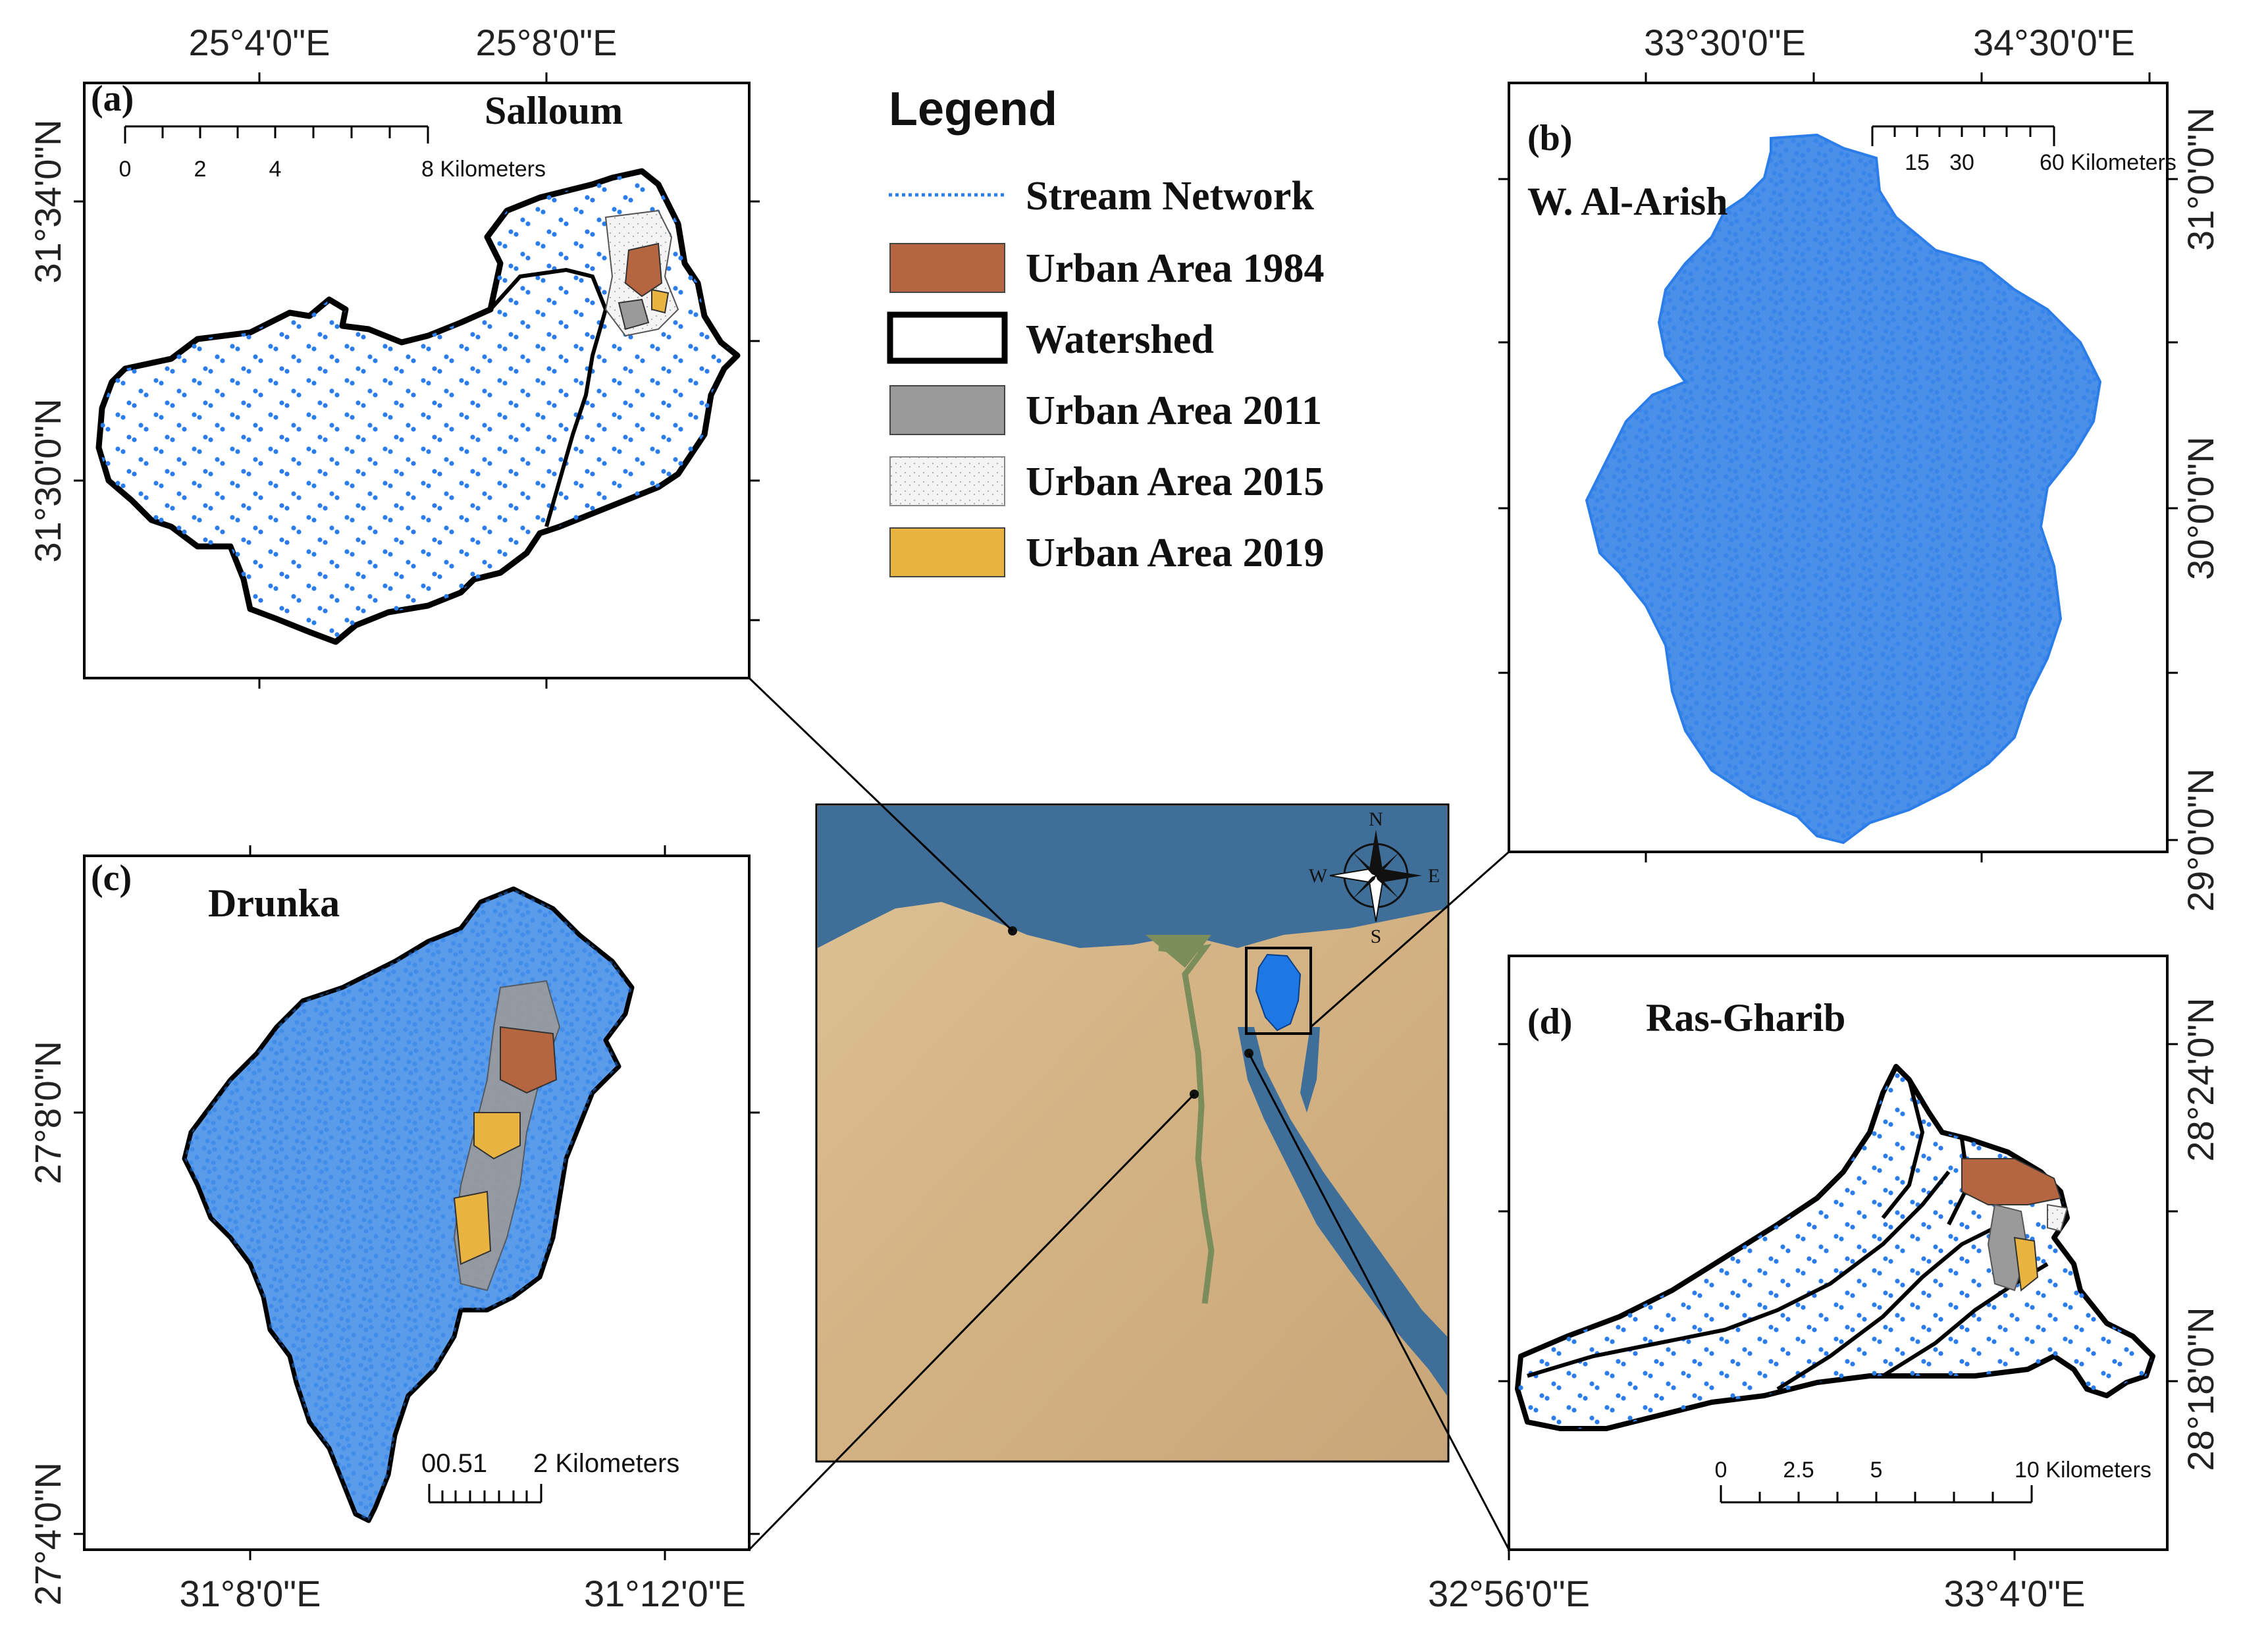  I want to click on panel-d-scale-tick-2-5: 2.5, so click(1798, 1470).